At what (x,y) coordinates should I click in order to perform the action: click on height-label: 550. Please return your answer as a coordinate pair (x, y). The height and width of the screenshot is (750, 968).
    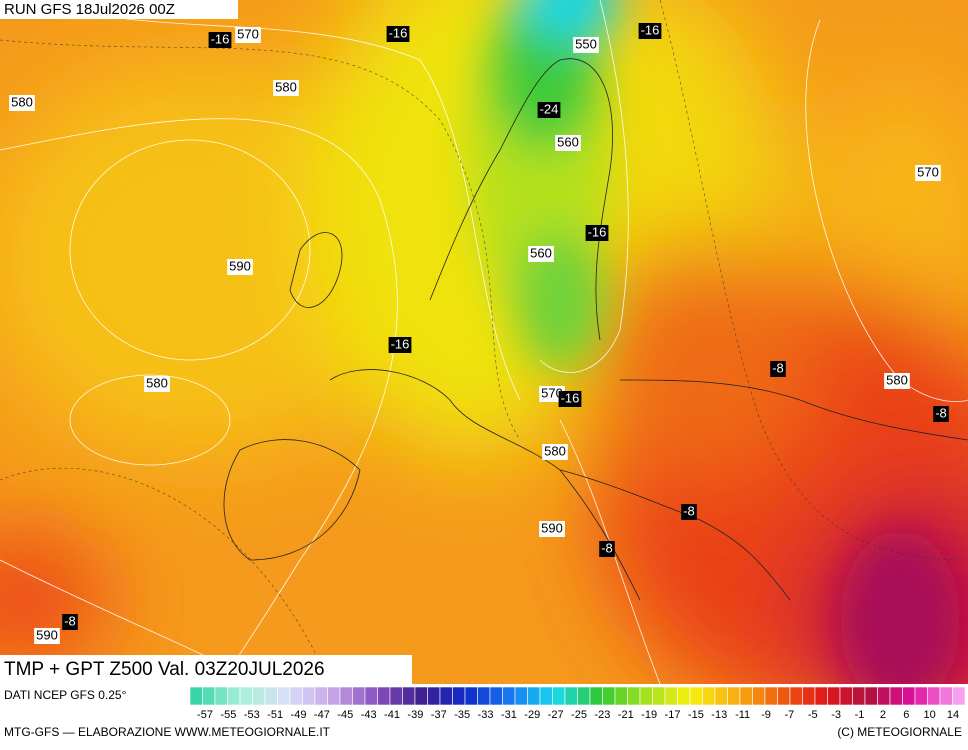
    Looking at the image, I should click on (586, 43).